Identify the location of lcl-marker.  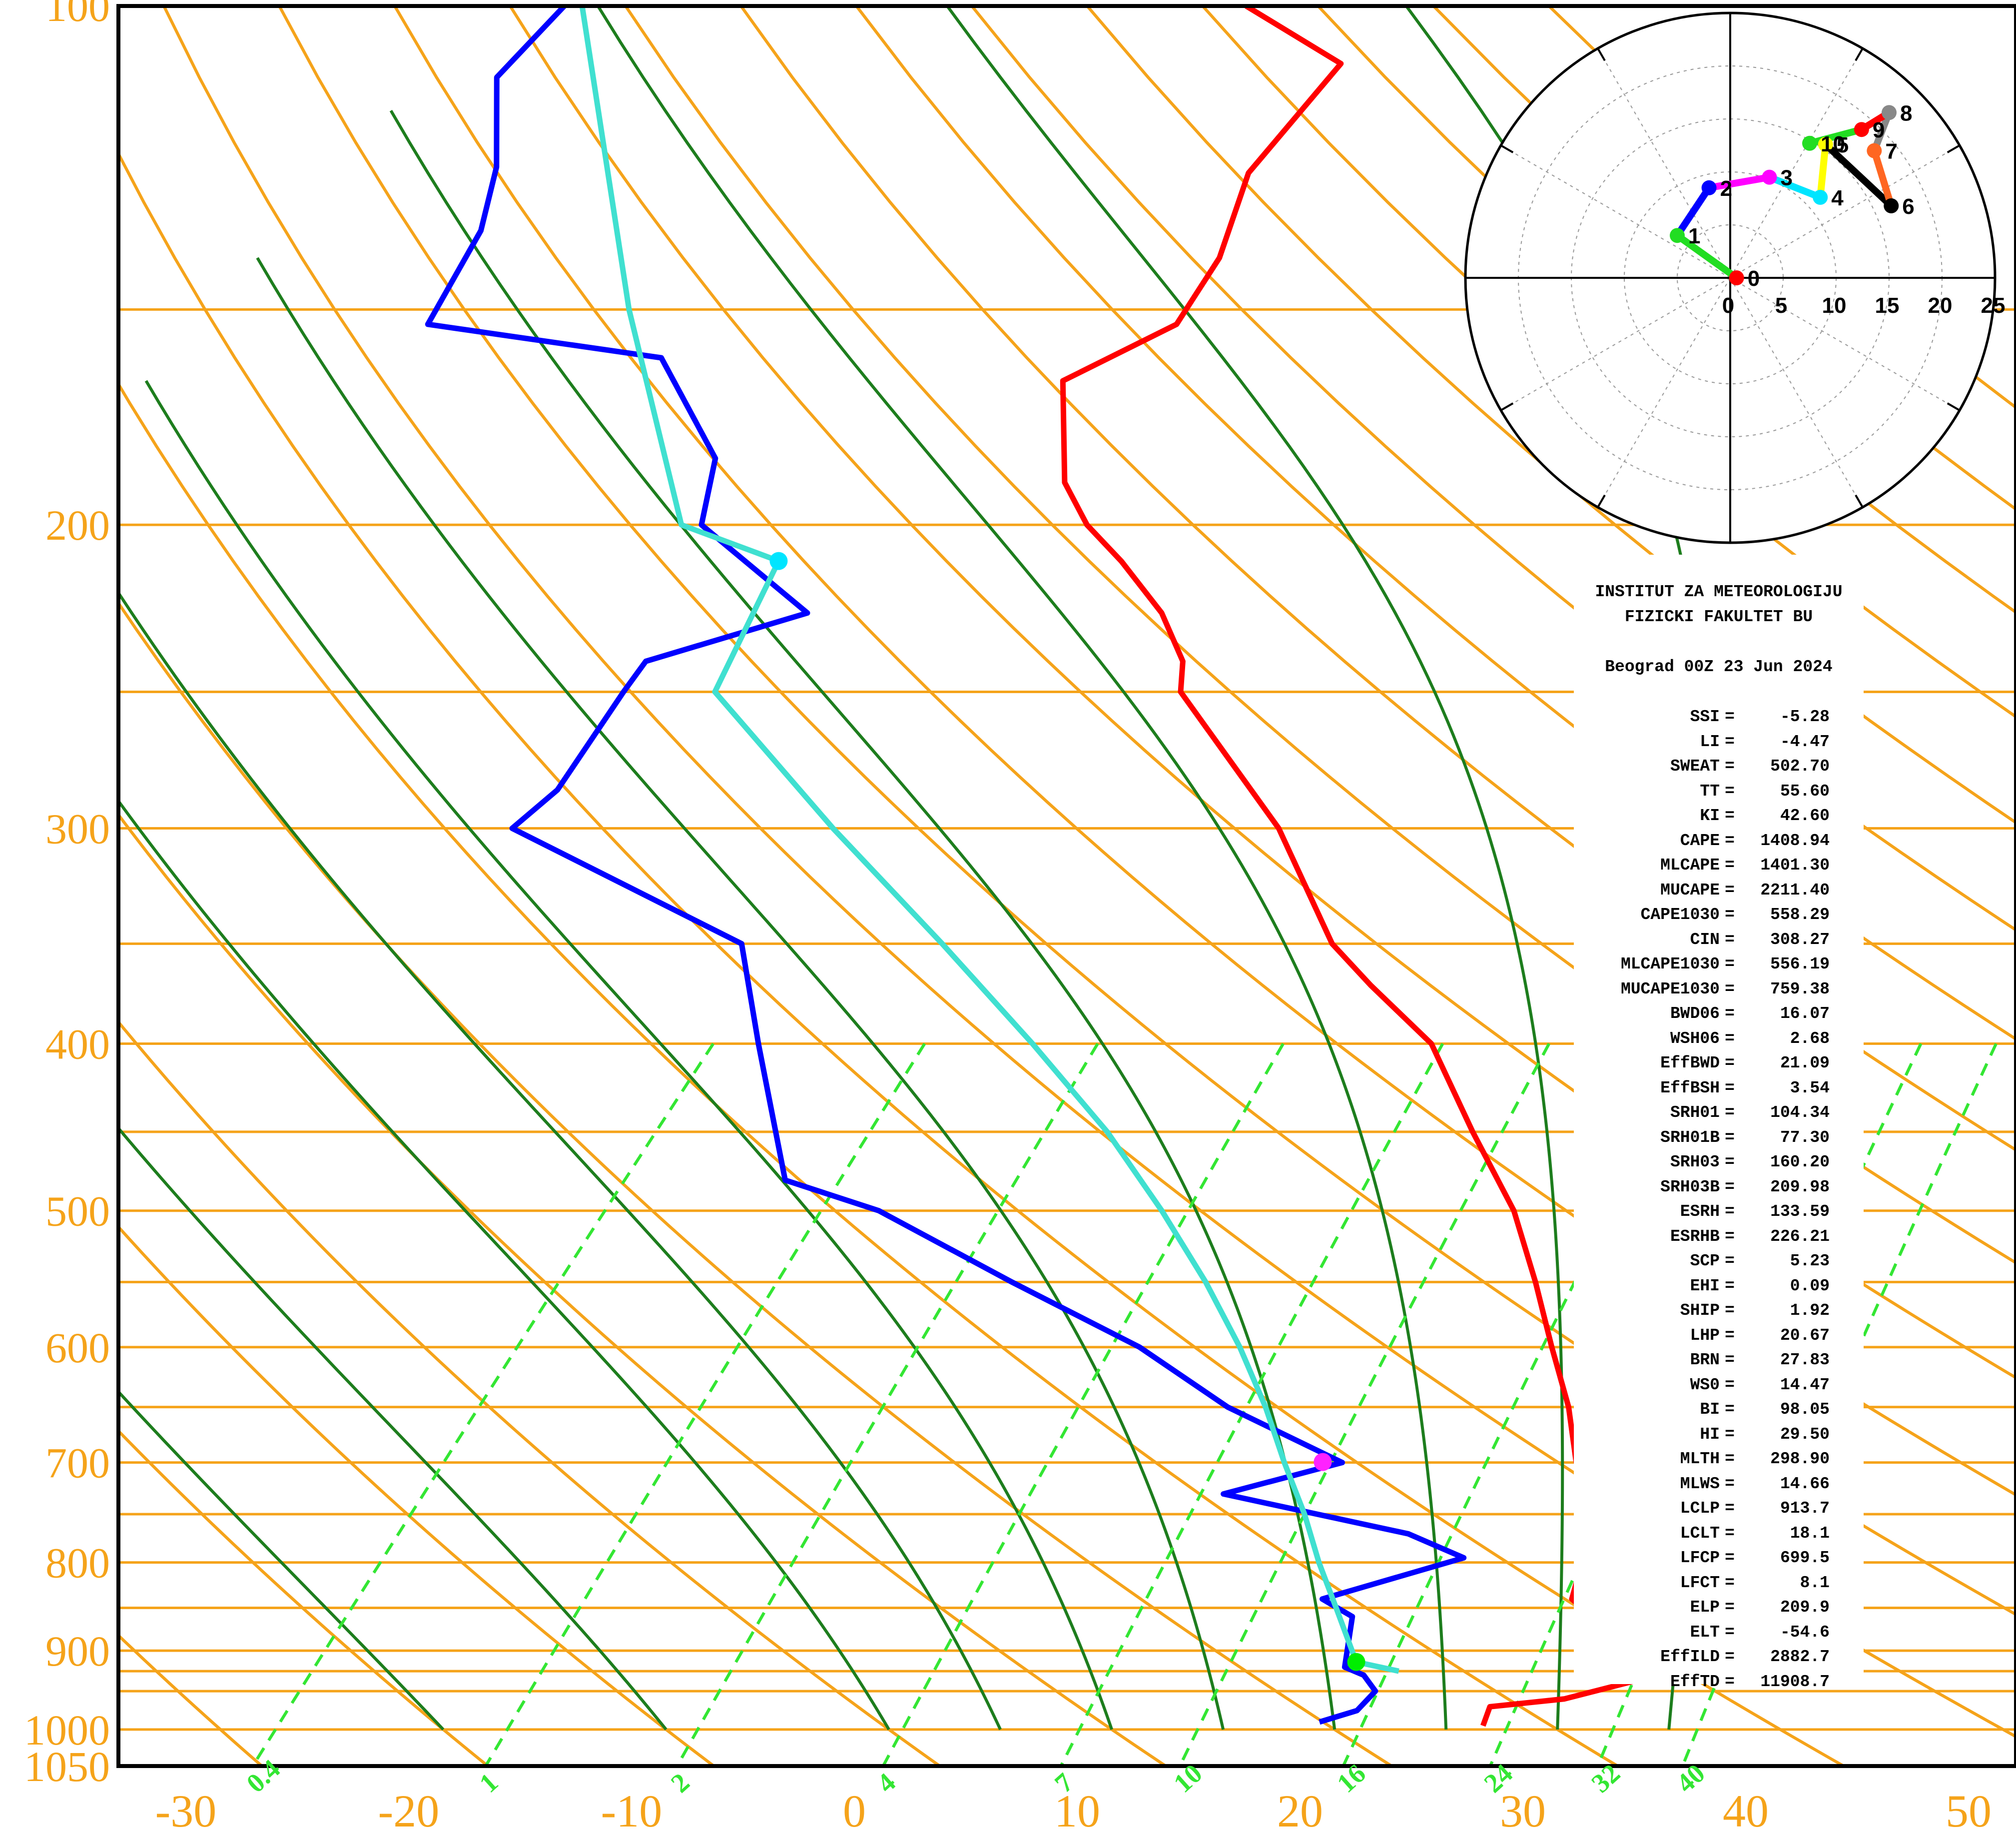
(1356, 1662).